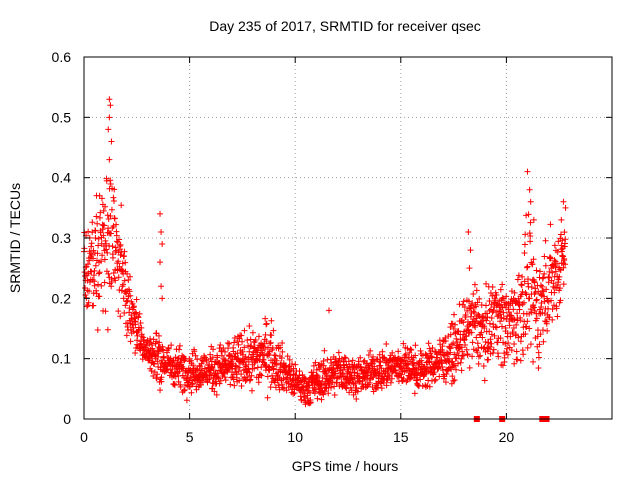  I want to click on x-tick-label: 10, so click(295, 437).